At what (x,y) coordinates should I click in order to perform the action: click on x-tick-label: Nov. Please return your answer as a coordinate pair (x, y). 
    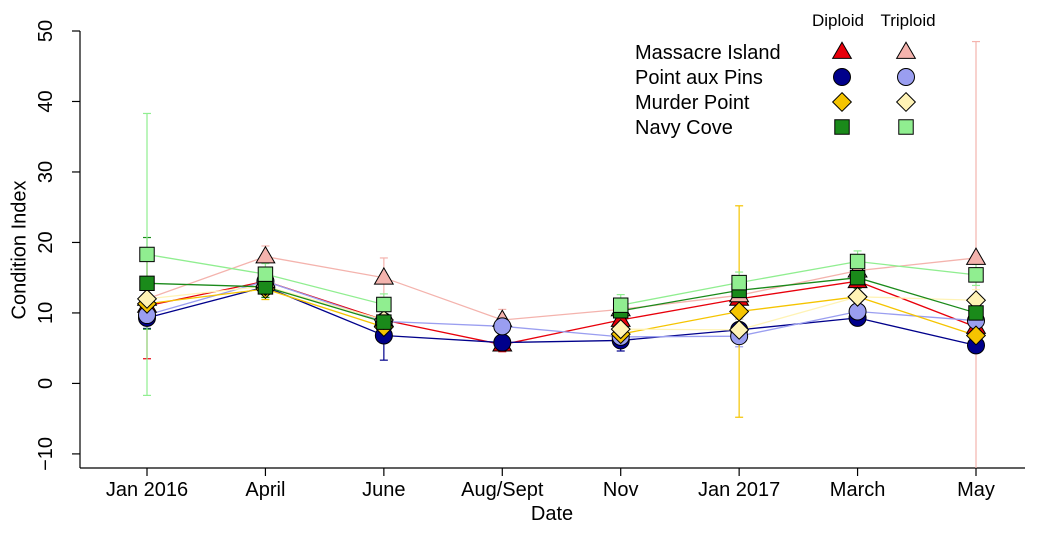
    Looking at the image, I should click on (621, 490).